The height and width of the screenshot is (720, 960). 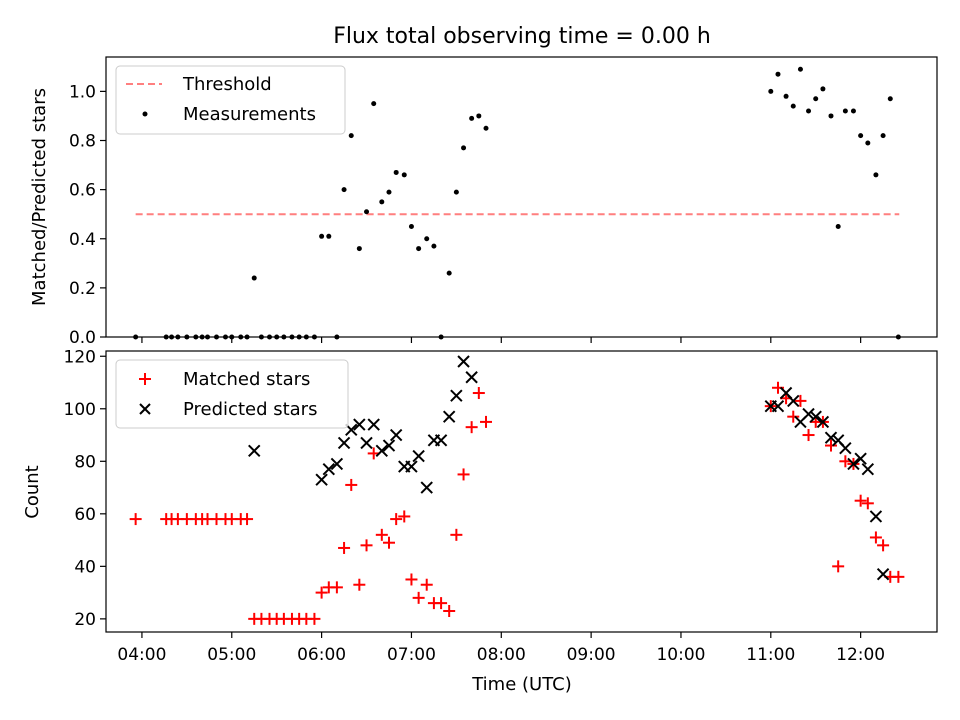 What do you see at coordinates (82, 338) in the screenshot?
I see `top-y-tick-label: 0.0` at bounding box center [82, 338].